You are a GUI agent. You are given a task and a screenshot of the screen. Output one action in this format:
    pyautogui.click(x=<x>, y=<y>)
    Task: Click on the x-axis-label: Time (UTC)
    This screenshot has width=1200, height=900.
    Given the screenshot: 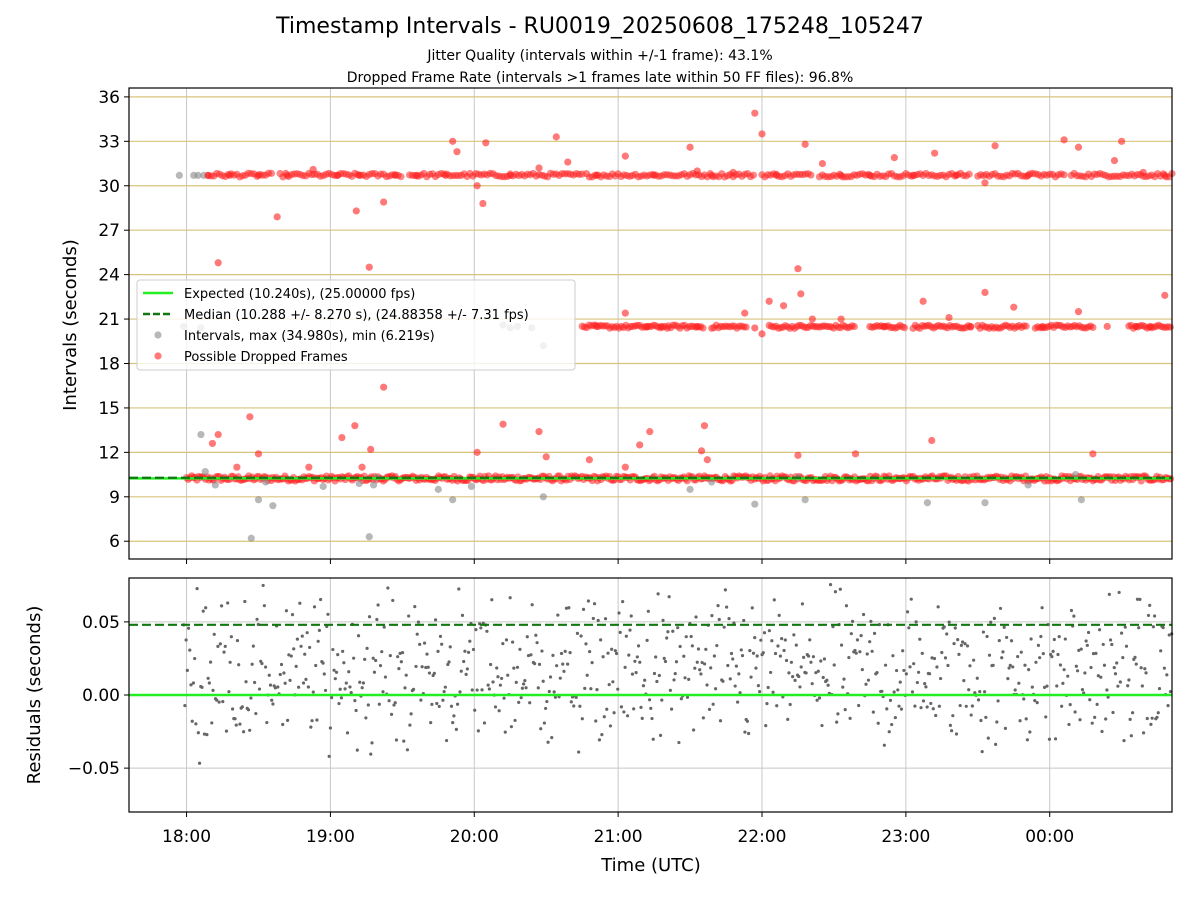 What is the action you would take?
    pyautogui.click(x=650, y=865)
    